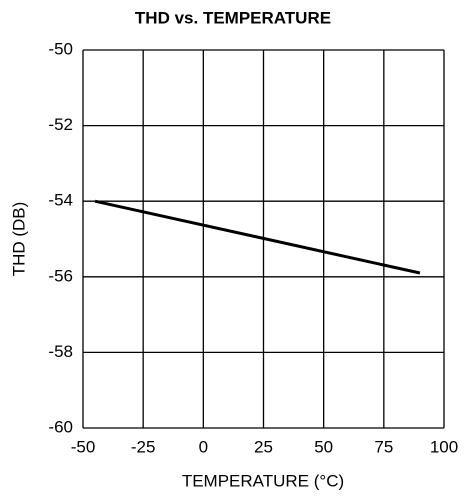 This screenshot has height=497, width=467. Describe the element at coordinates (263, 480) in the screenshot. I see `x-axis-label: TEMPERATURE (°C)` at that location.